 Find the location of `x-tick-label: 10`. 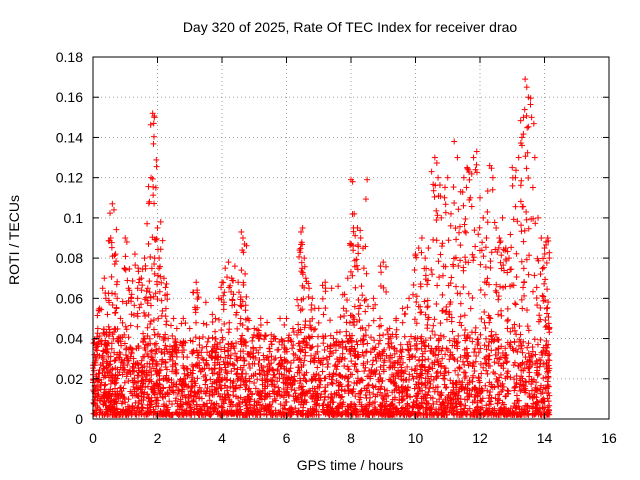

x-tick-label: 10 is located at coordinates (416, 438).